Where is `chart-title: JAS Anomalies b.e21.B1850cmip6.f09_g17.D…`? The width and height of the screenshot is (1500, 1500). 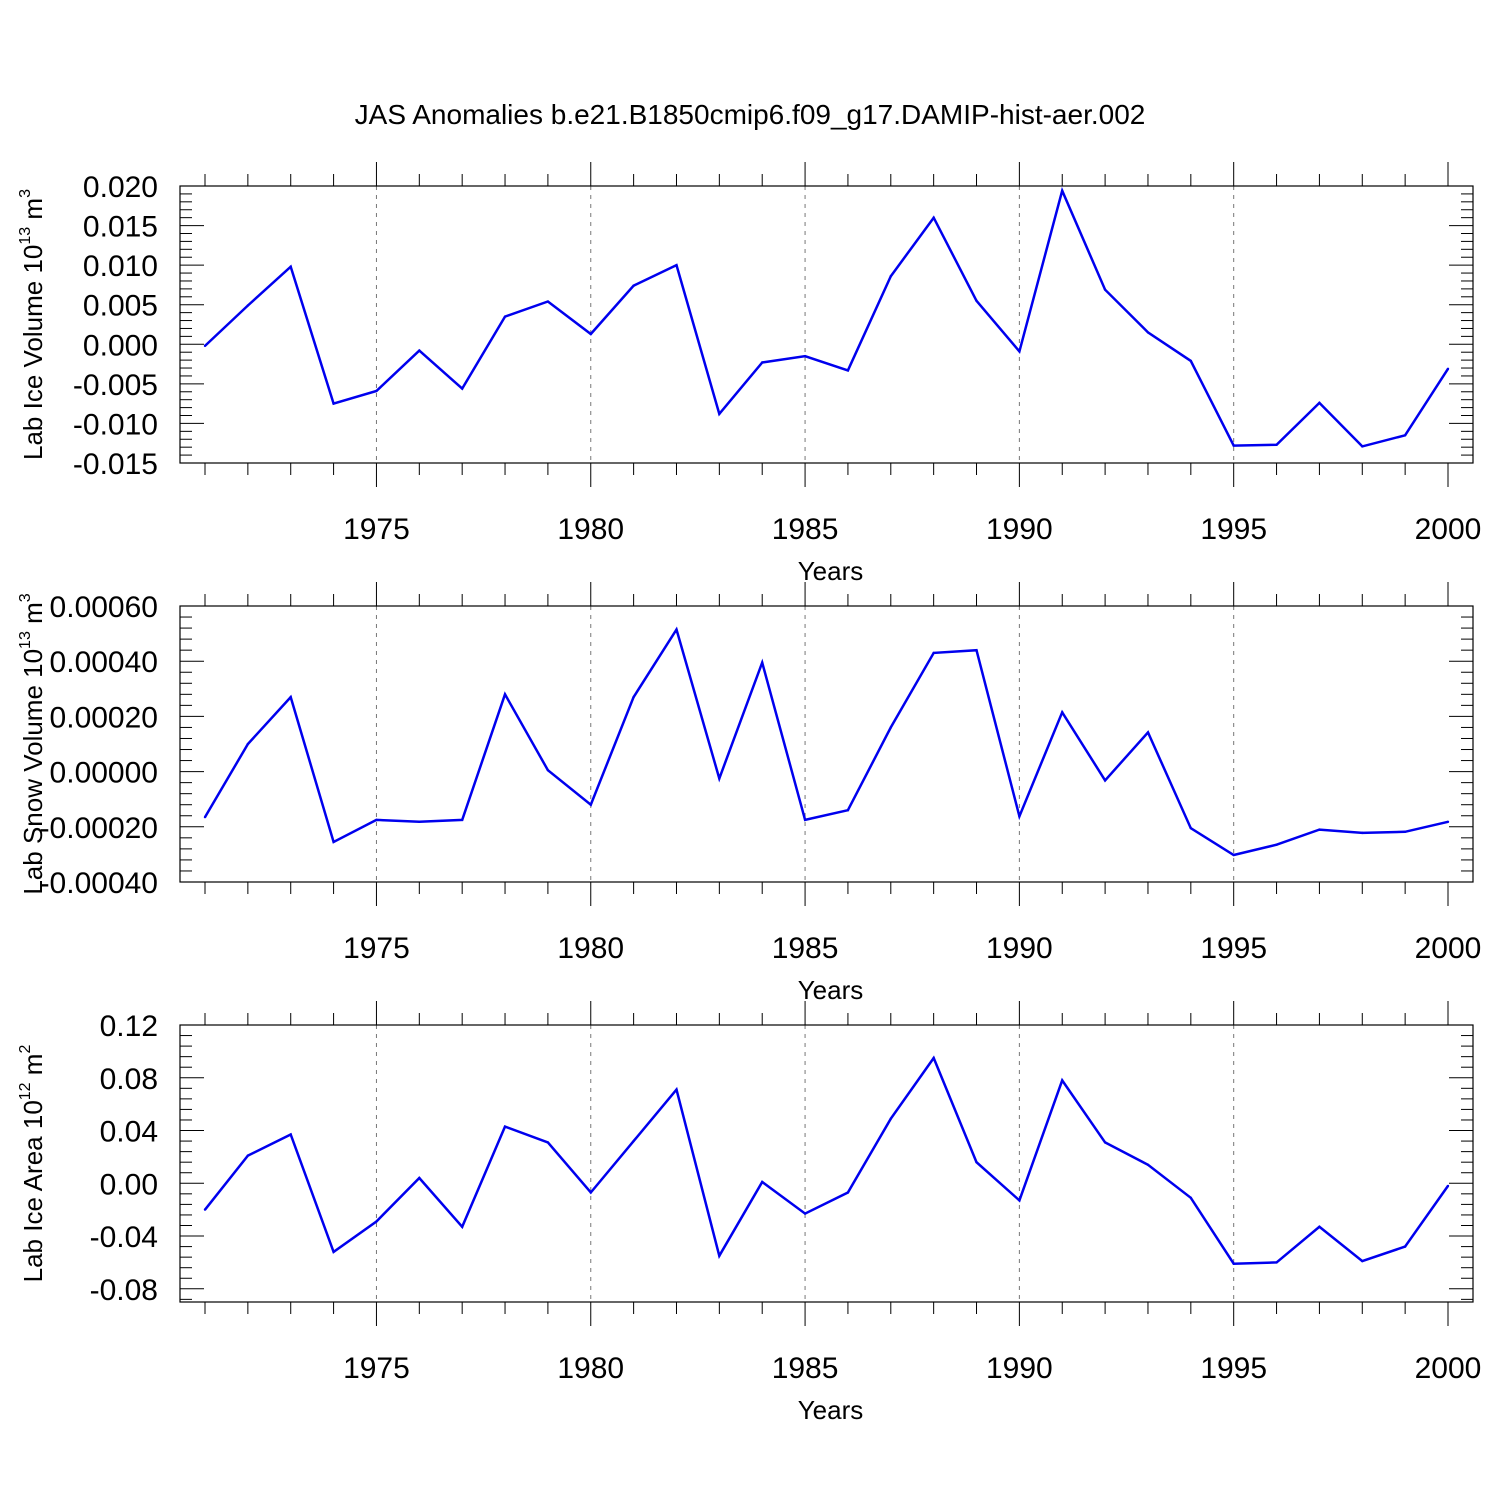 chart-title: JAS Anomalies b.e21.B1850cmip6.f09_g17.D… is located at coordinates (750, 114).